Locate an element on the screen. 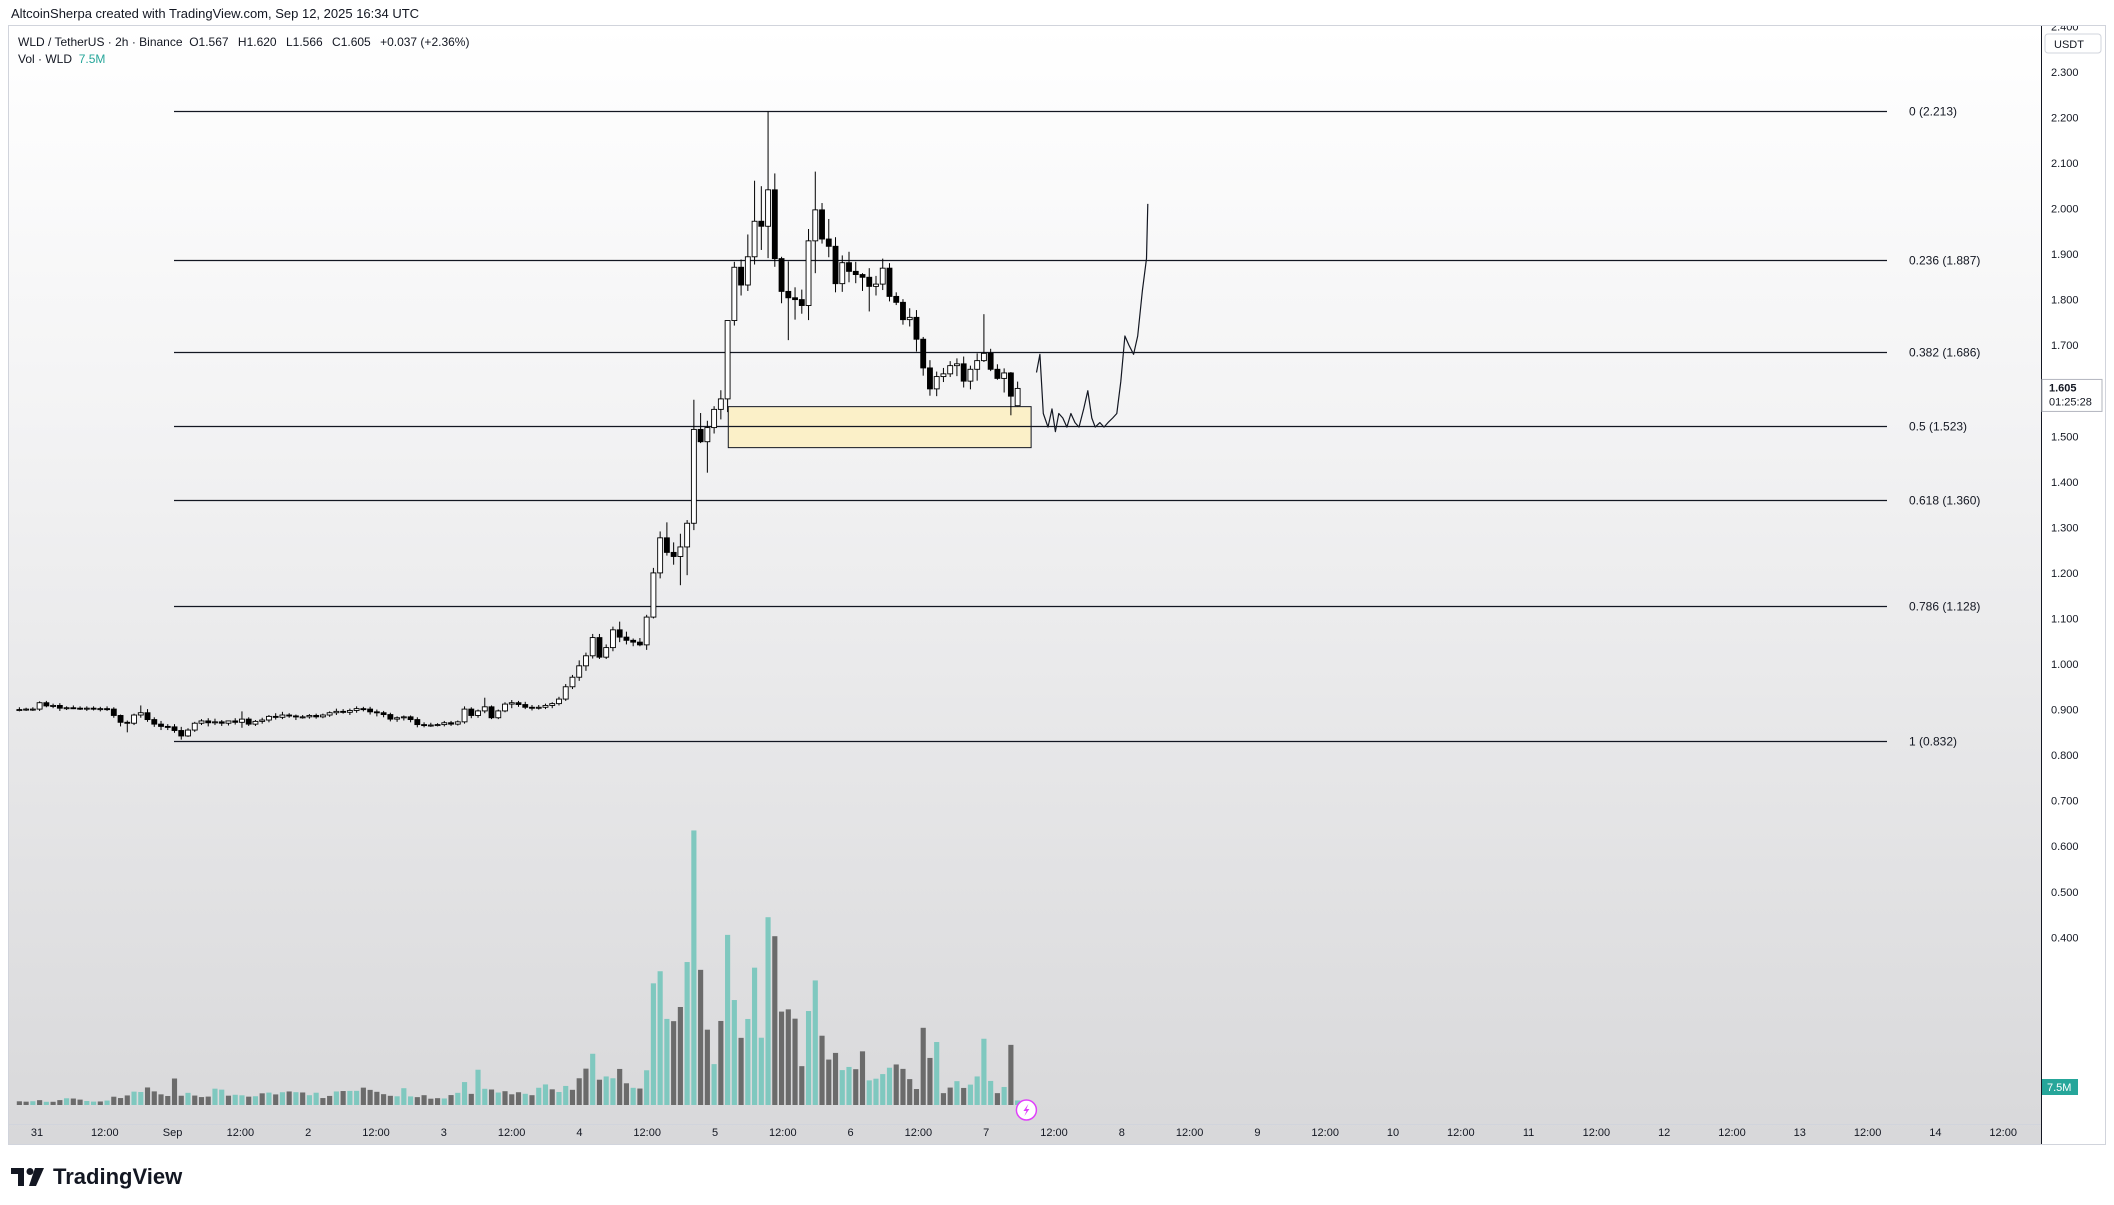 This screenshot has height=1205, width=2114. price-axis is located at coordinates (2073, 585).